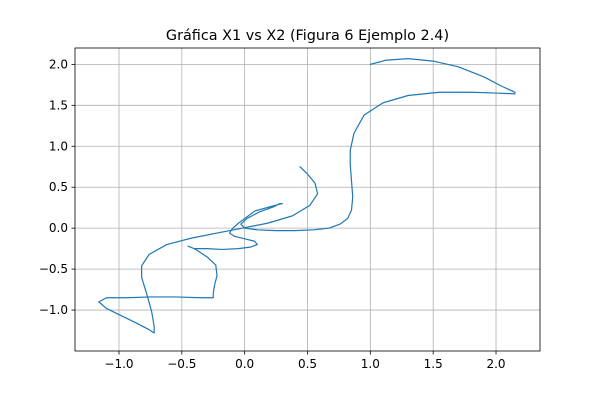 The width and height of the screenshot is (600, 400). What do you see at coordinates (58, 146) in the screenshot?
I see `y-tick-label: 1.0` at bounding box center [58, 146].